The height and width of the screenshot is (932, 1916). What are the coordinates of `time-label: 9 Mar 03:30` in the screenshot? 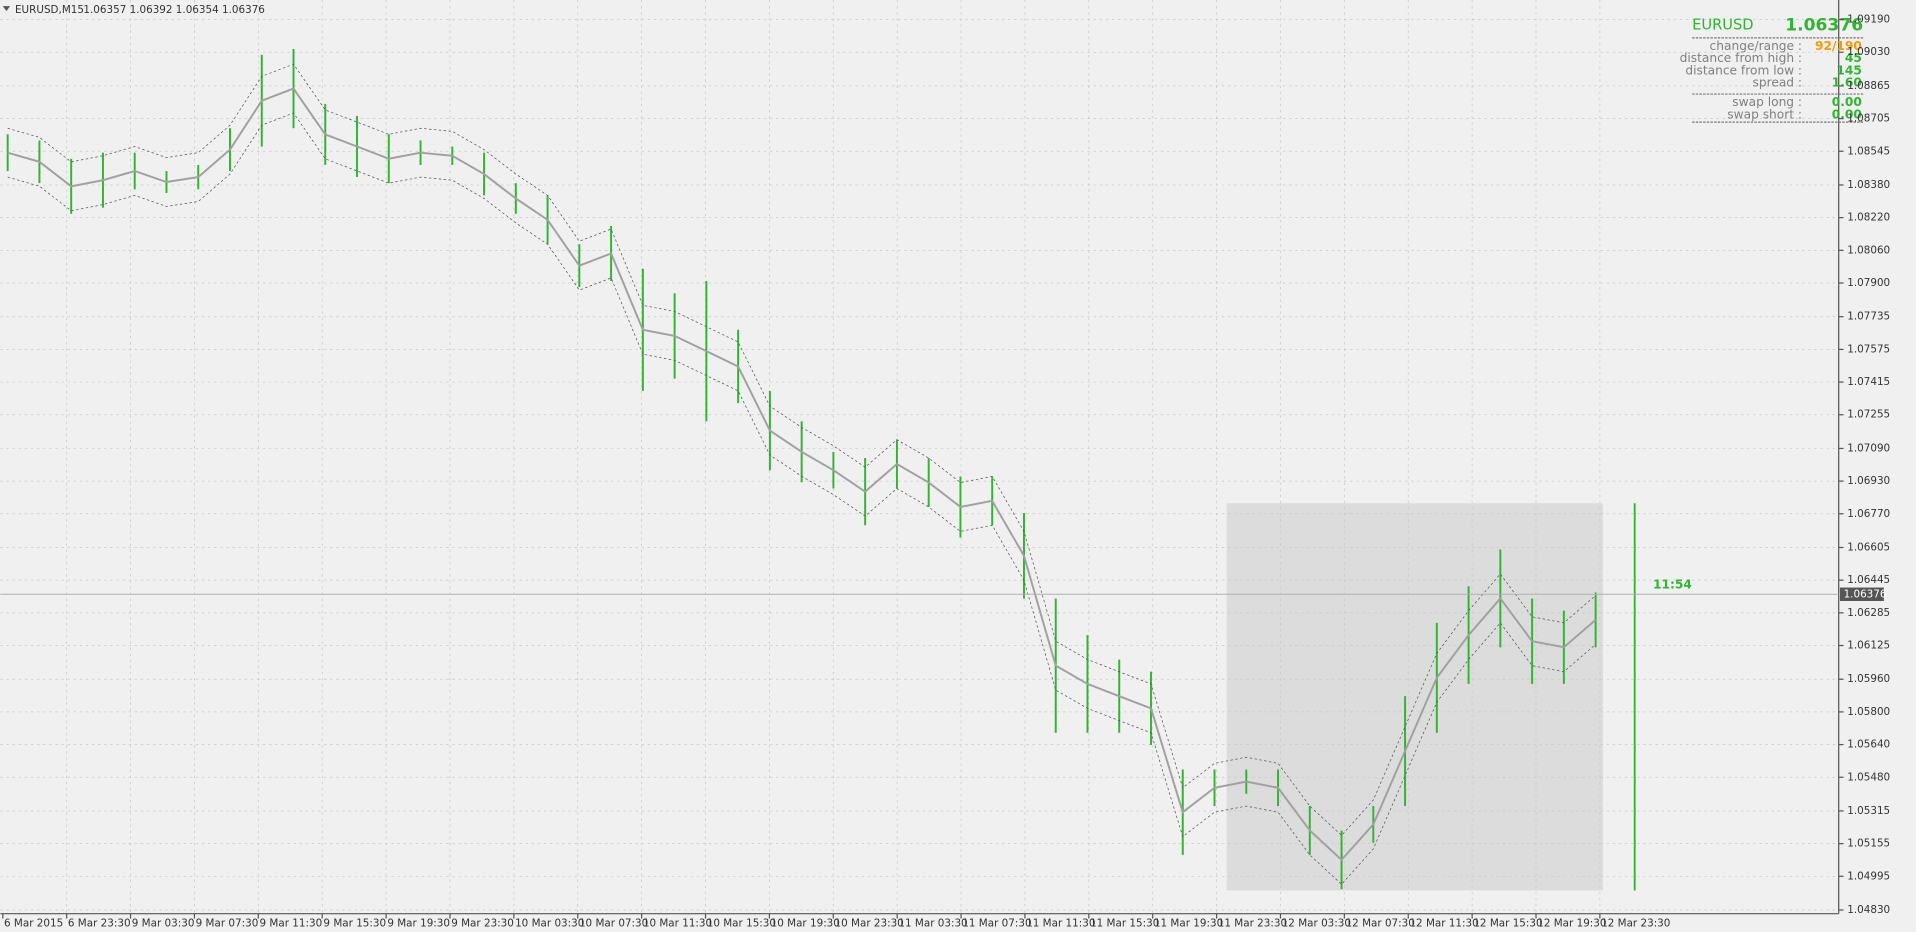 It's located at (163, 923).